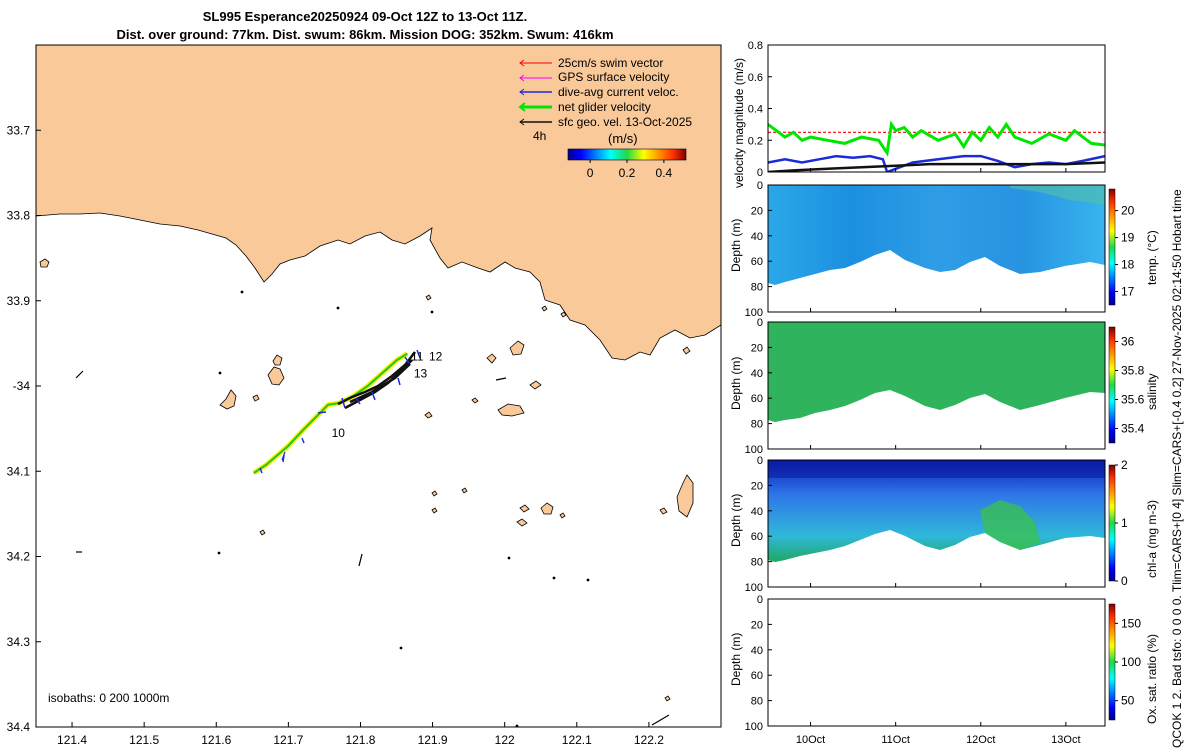 This screenshot has height=750, width=1200. What do you see at coordinates (22, 386) in the screenshot?
I see `map-ytick-label: -34` at bounding box center [22, 386].